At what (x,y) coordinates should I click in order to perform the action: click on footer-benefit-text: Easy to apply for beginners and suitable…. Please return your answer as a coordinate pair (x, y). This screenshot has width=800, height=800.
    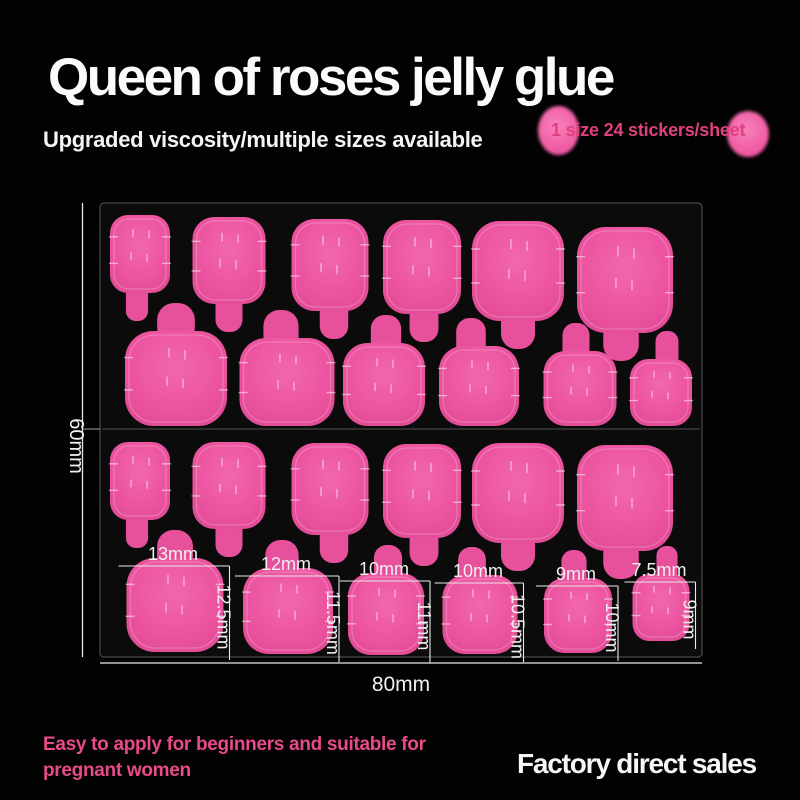
    Looking at the image, I should click on (234, 758).